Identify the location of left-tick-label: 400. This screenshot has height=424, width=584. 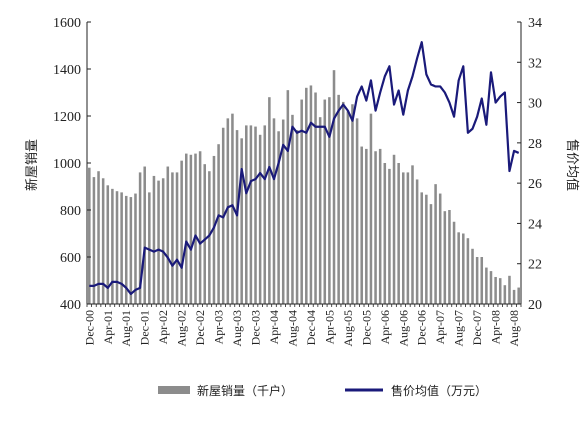
(70, 305).